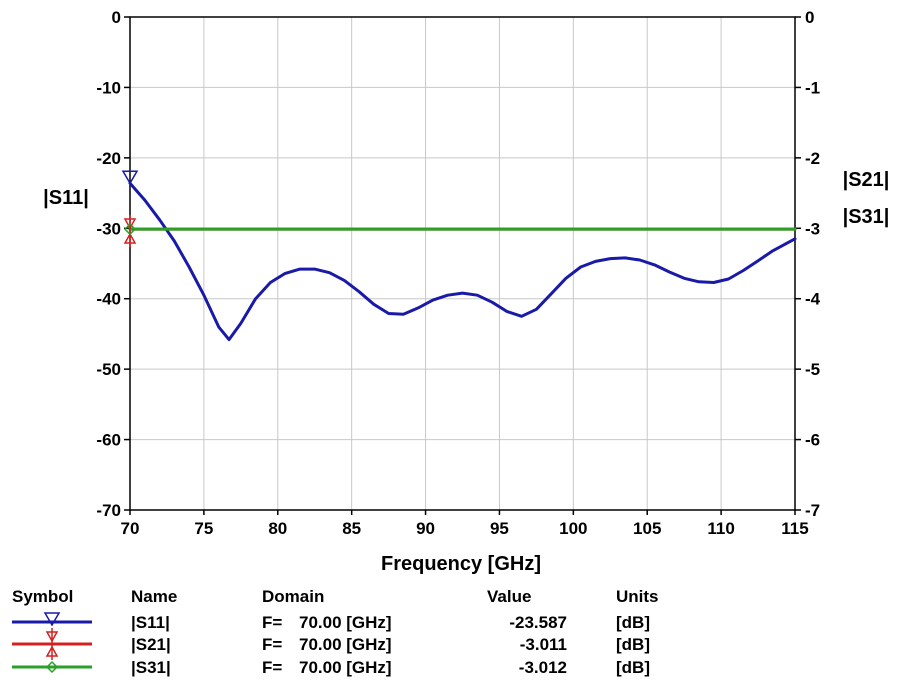 The image size is (903, 680). I want to click on y-tick-label-left: -40, so click(108, 299).